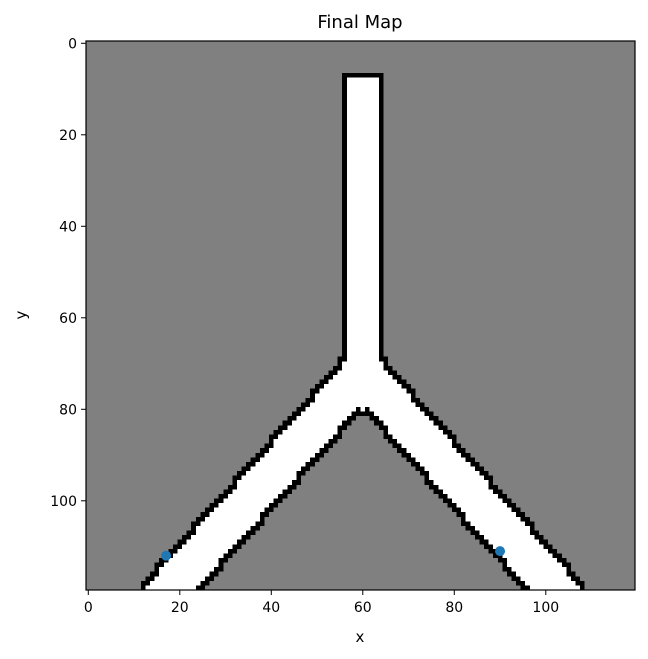 Image resolution: width=648 pixels, height=659 pixels. Describe the element at coordinates (271, 608) in the screenshot. I see `x-tick-label: 40` at that location.